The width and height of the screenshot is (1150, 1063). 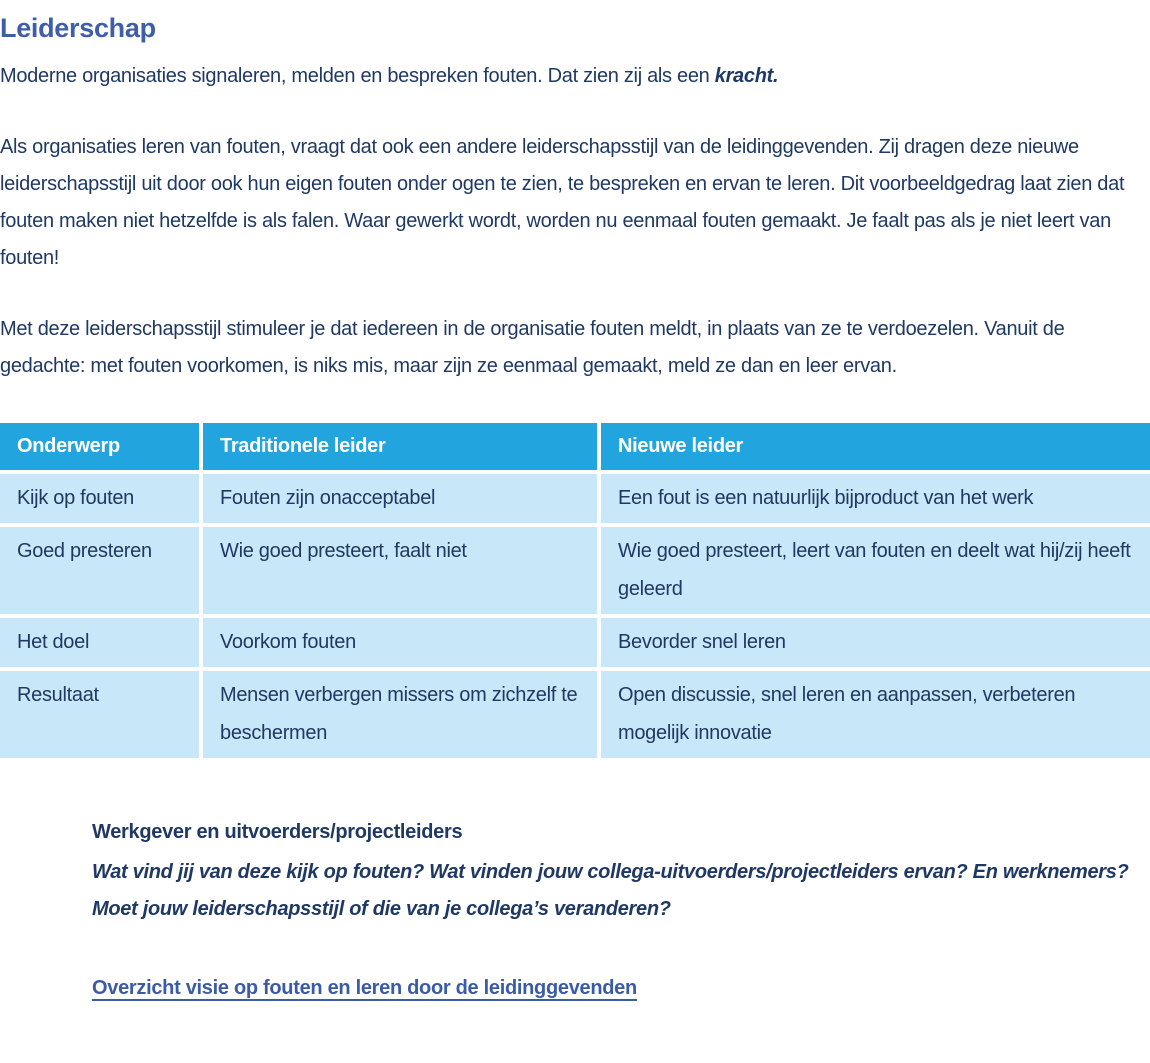 I want to click on table-cell: Resultaat, so click(x=101, y=714).